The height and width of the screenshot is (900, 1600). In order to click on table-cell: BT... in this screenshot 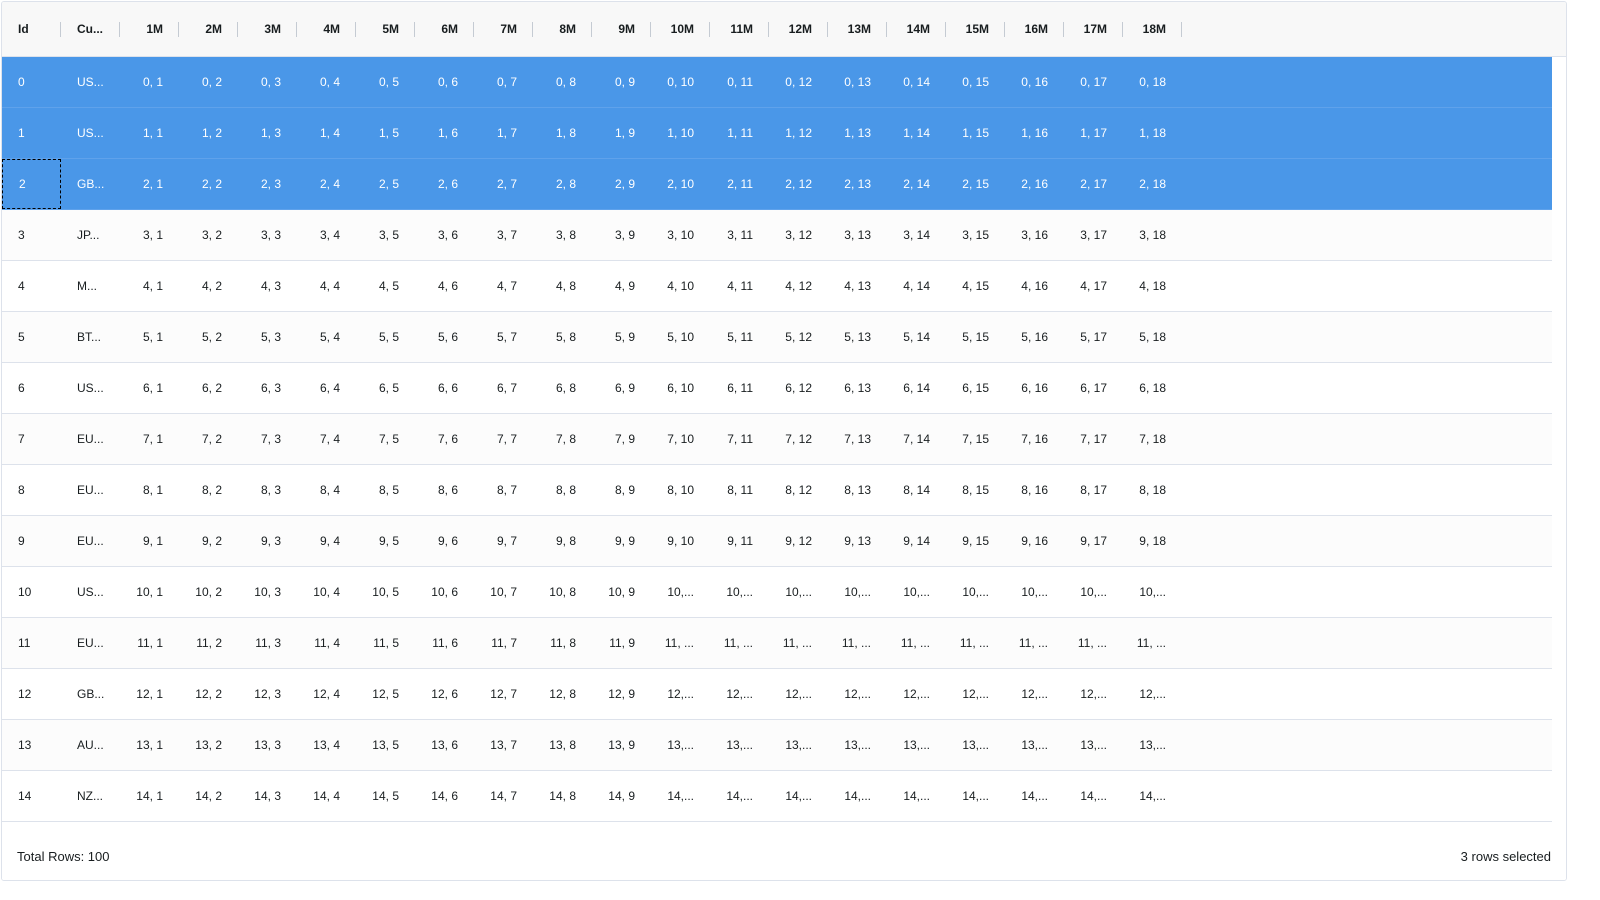, I will do `click(89, 337)`.